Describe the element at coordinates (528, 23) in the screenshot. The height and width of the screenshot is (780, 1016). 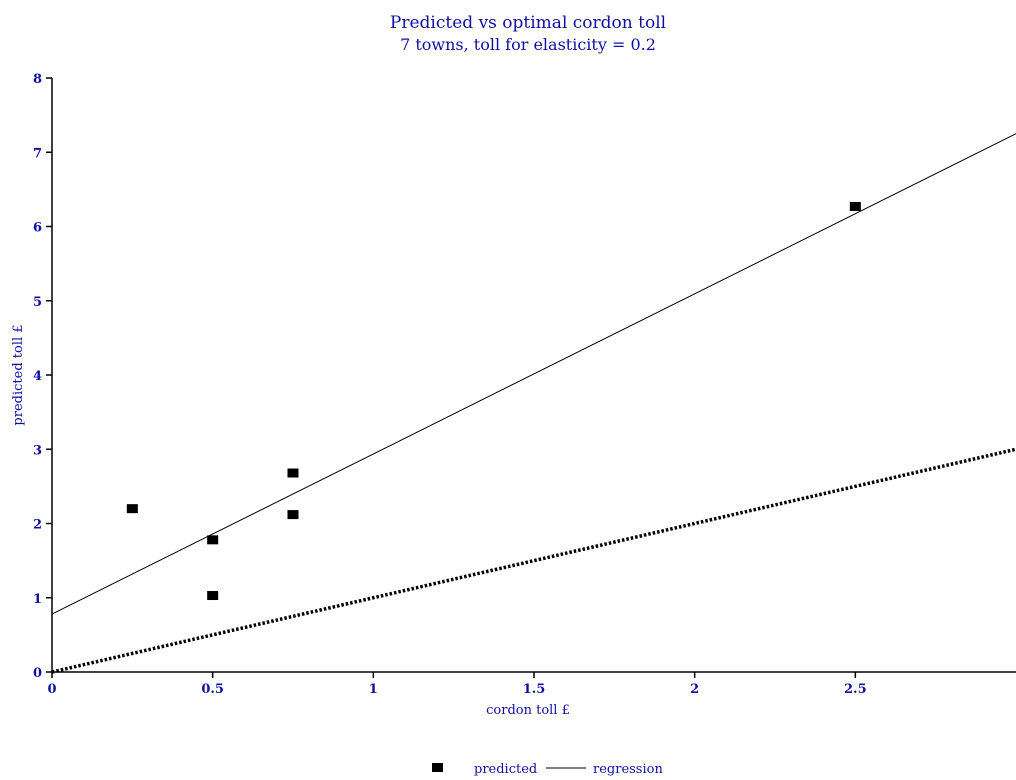
I see `chart-title: Predicted vs optimal cordon toll` at that location.